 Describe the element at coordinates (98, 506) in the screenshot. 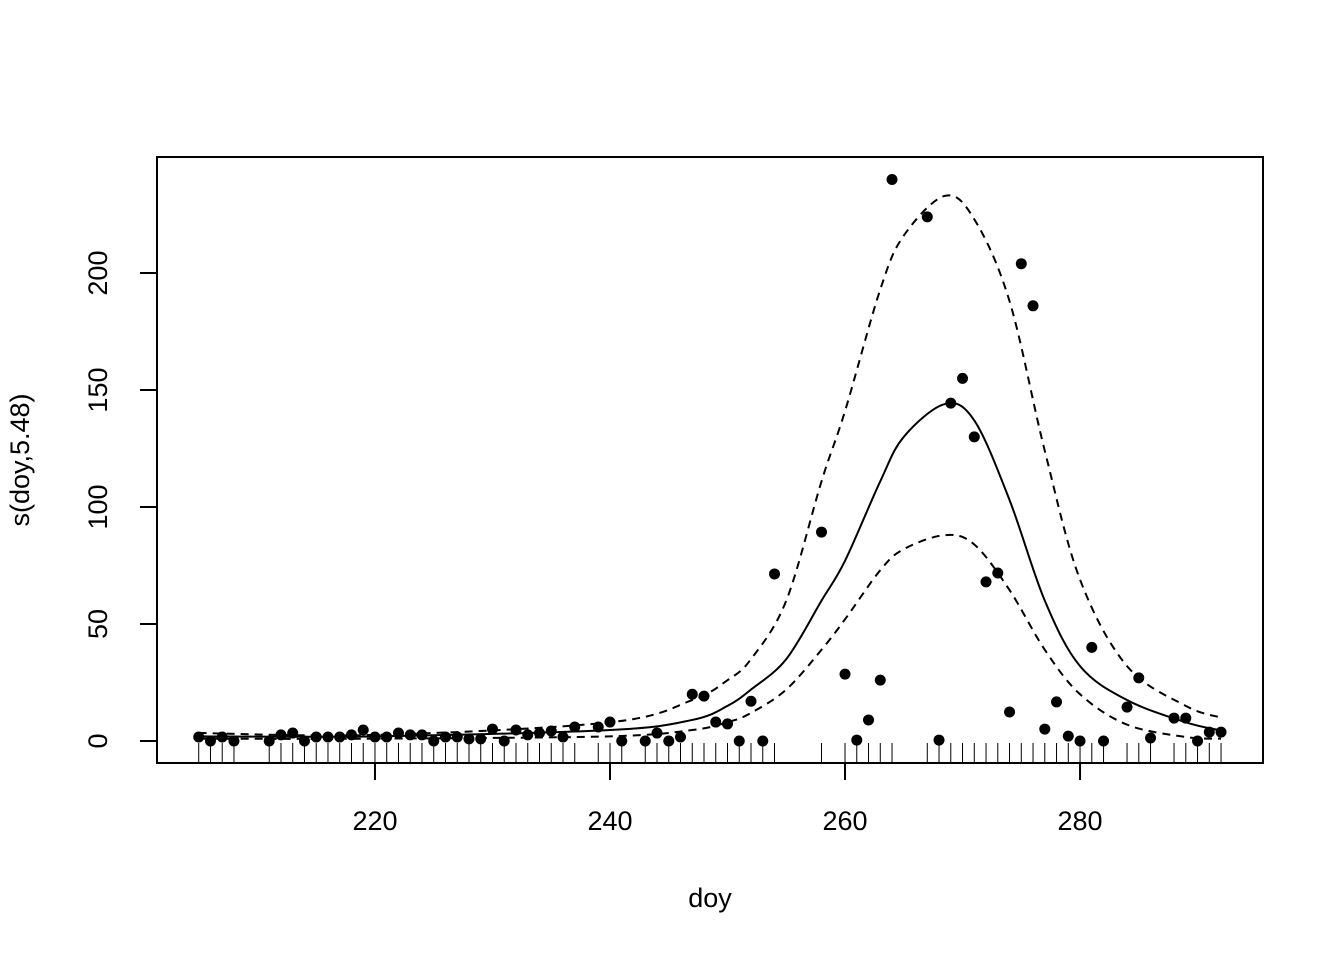

I see `y-tick-label: 100` at that location.